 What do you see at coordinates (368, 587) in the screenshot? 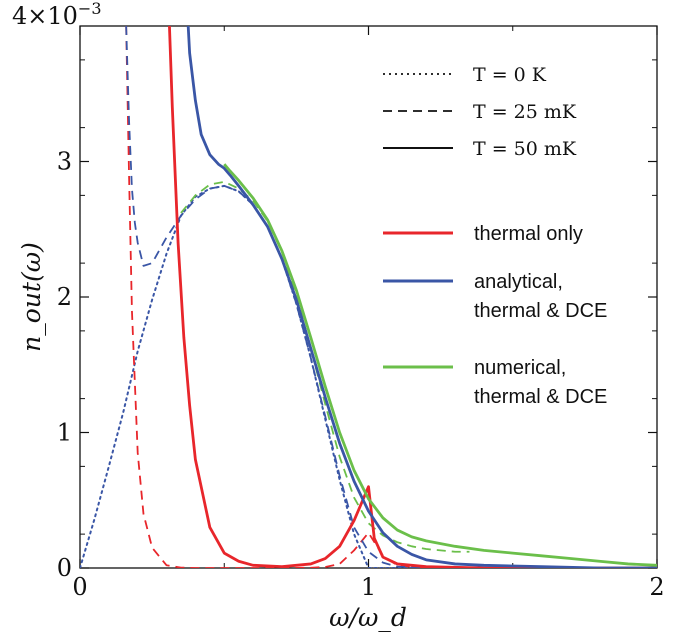
I see `x-tick-label: 1` at bounding box center [368, 587].